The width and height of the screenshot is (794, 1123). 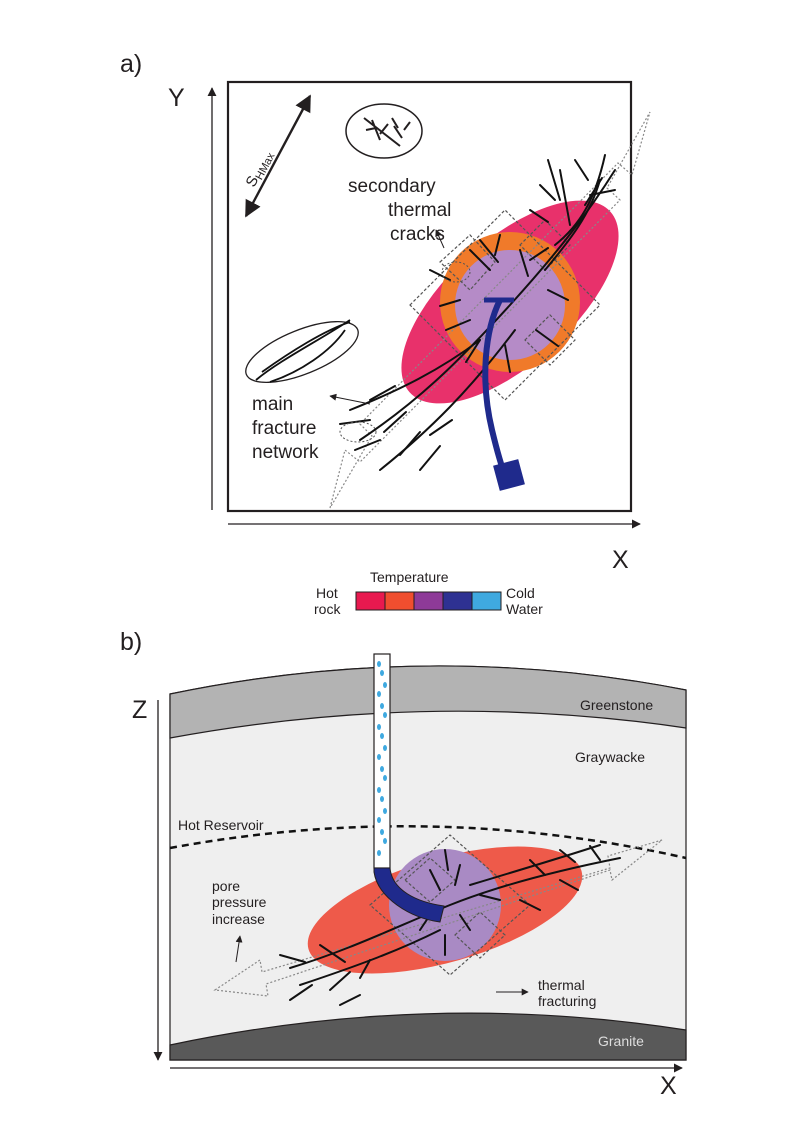 I want to click on z-axis-label: Z, so click(x=139, y=710).